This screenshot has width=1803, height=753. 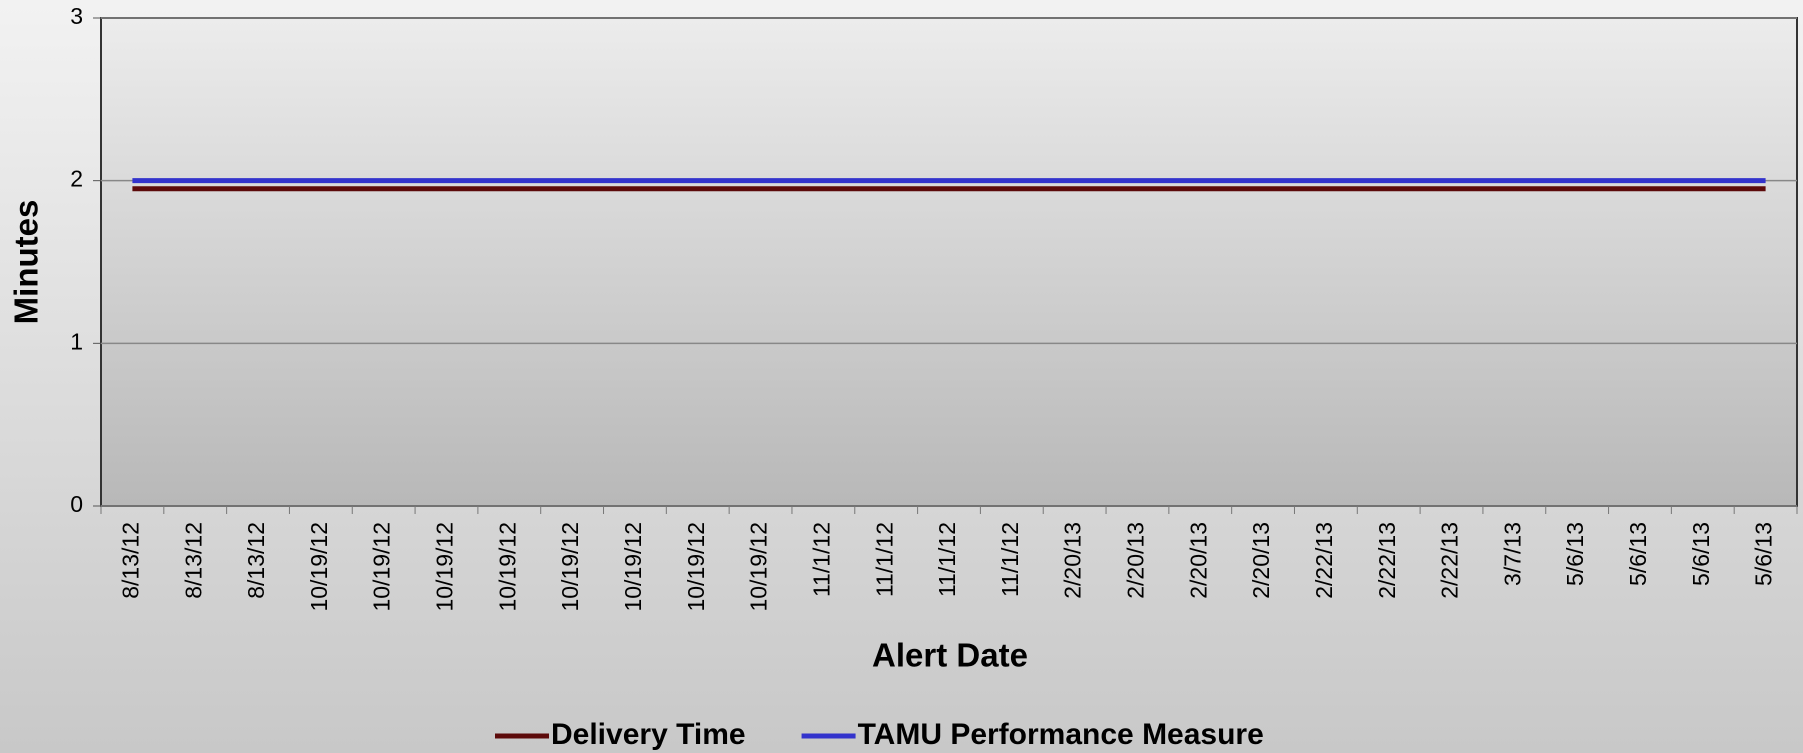 What do you see at coordinates (648, 734) in the screenshot?
I see `legend-label: Delivery Time` at bounding box center [648, 734].